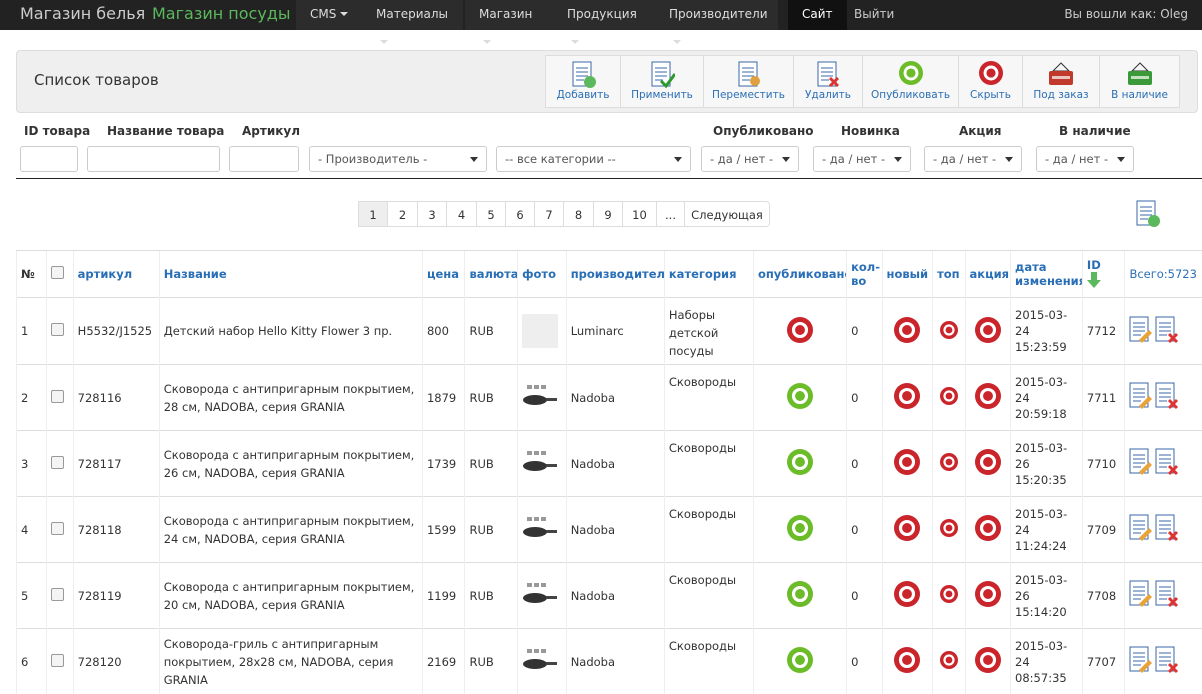  I want to click on nav-site: Сайт, so click(817, 15).